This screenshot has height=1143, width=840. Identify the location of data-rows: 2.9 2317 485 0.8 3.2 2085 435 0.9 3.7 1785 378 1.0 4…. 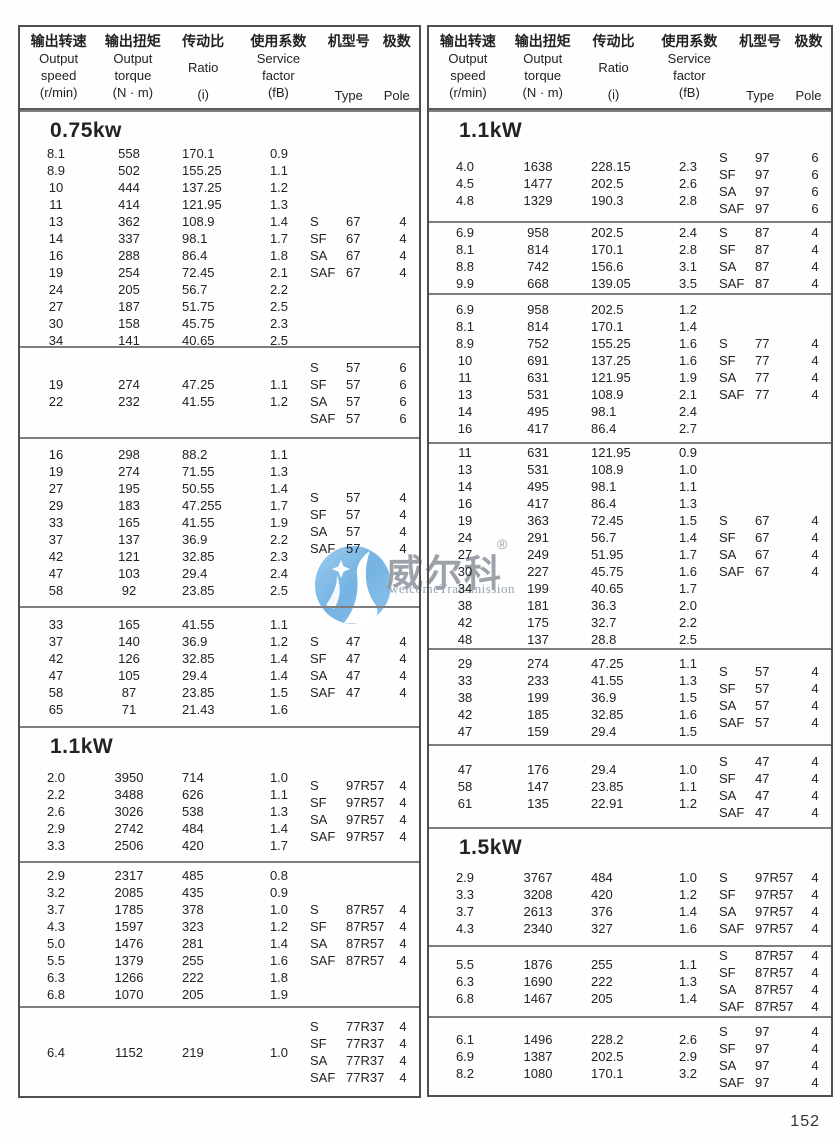
(165, 935).